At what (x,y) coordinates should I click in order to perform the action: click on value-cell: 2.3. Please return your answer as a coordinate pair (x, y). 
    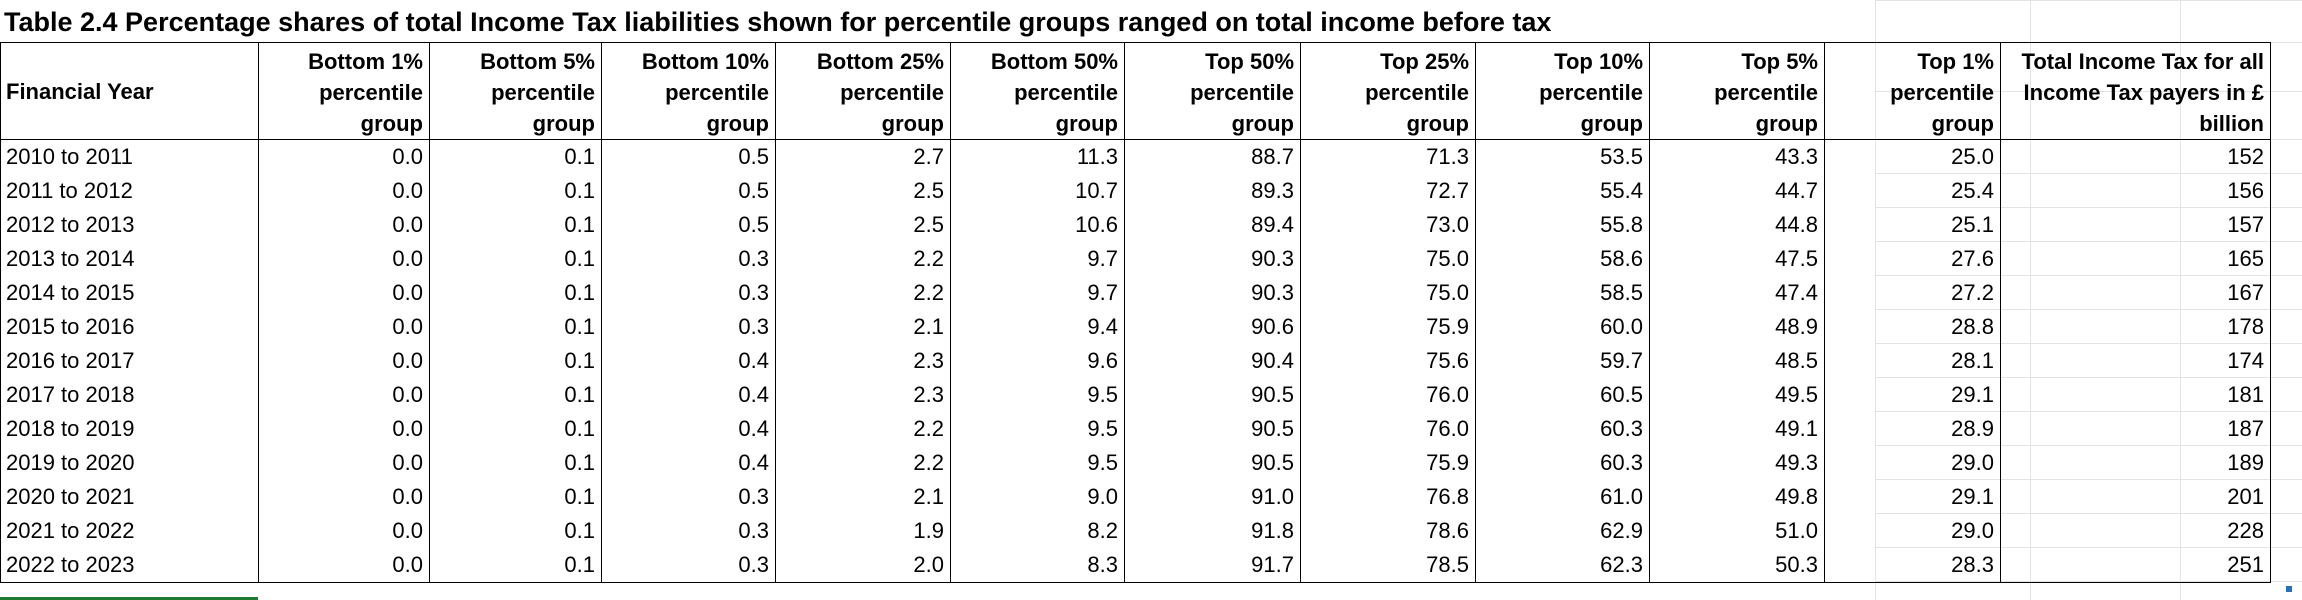
    Looking at the image, I should click on (863, 361).